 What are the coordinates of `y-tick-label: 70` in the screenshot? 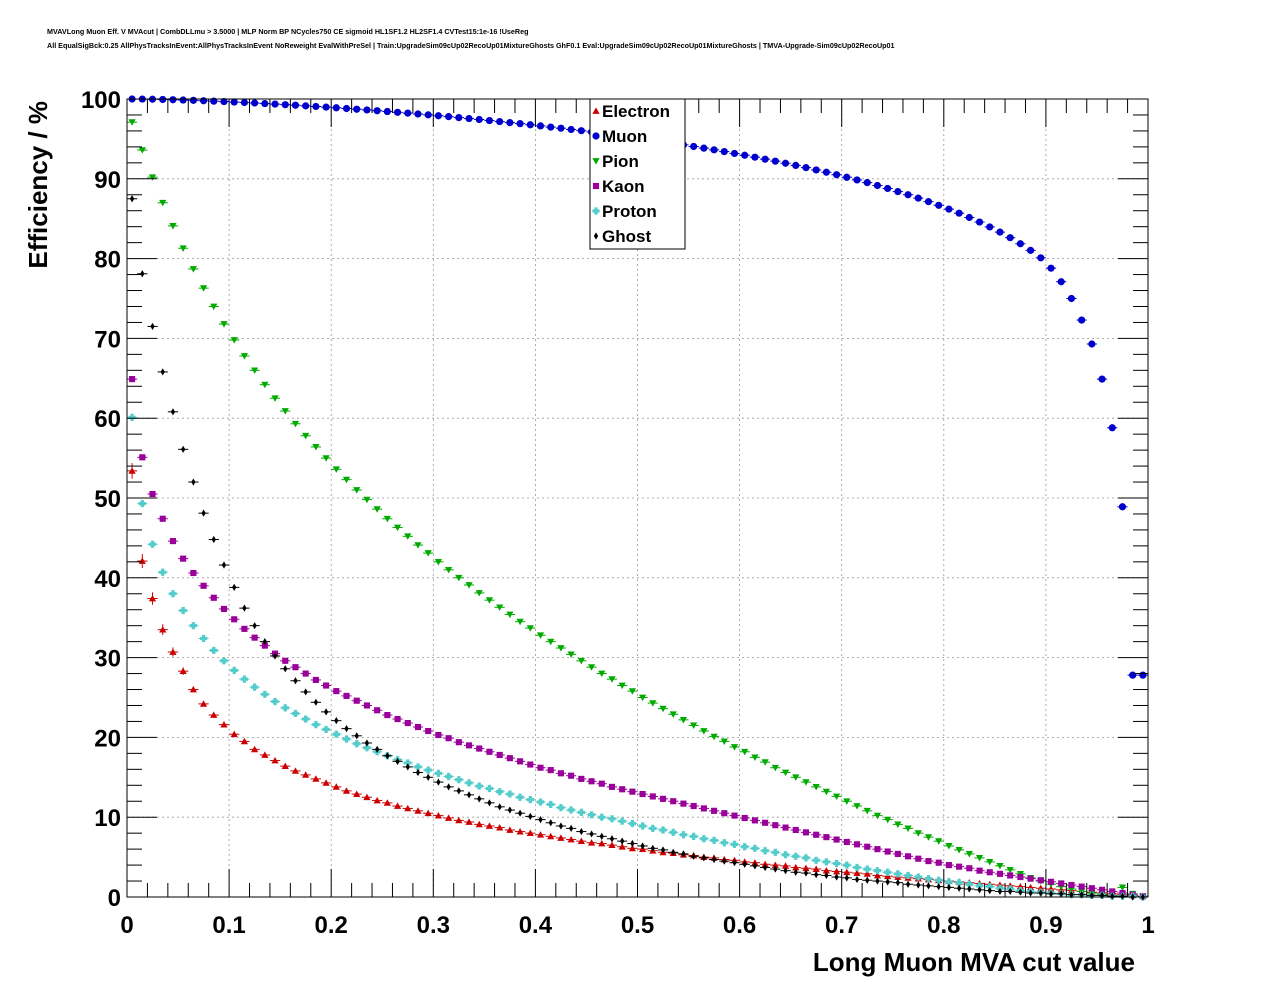 It's located at (107, 339).